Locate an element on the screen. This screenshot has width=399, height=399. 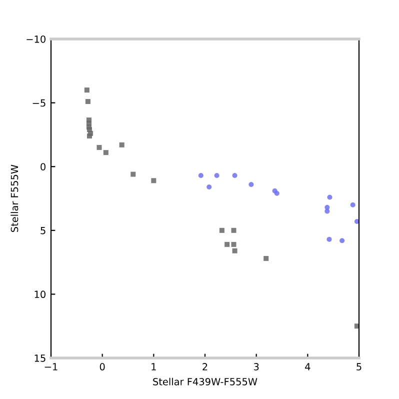
x-tick-label: 1 is located at coordinates (154, 366).